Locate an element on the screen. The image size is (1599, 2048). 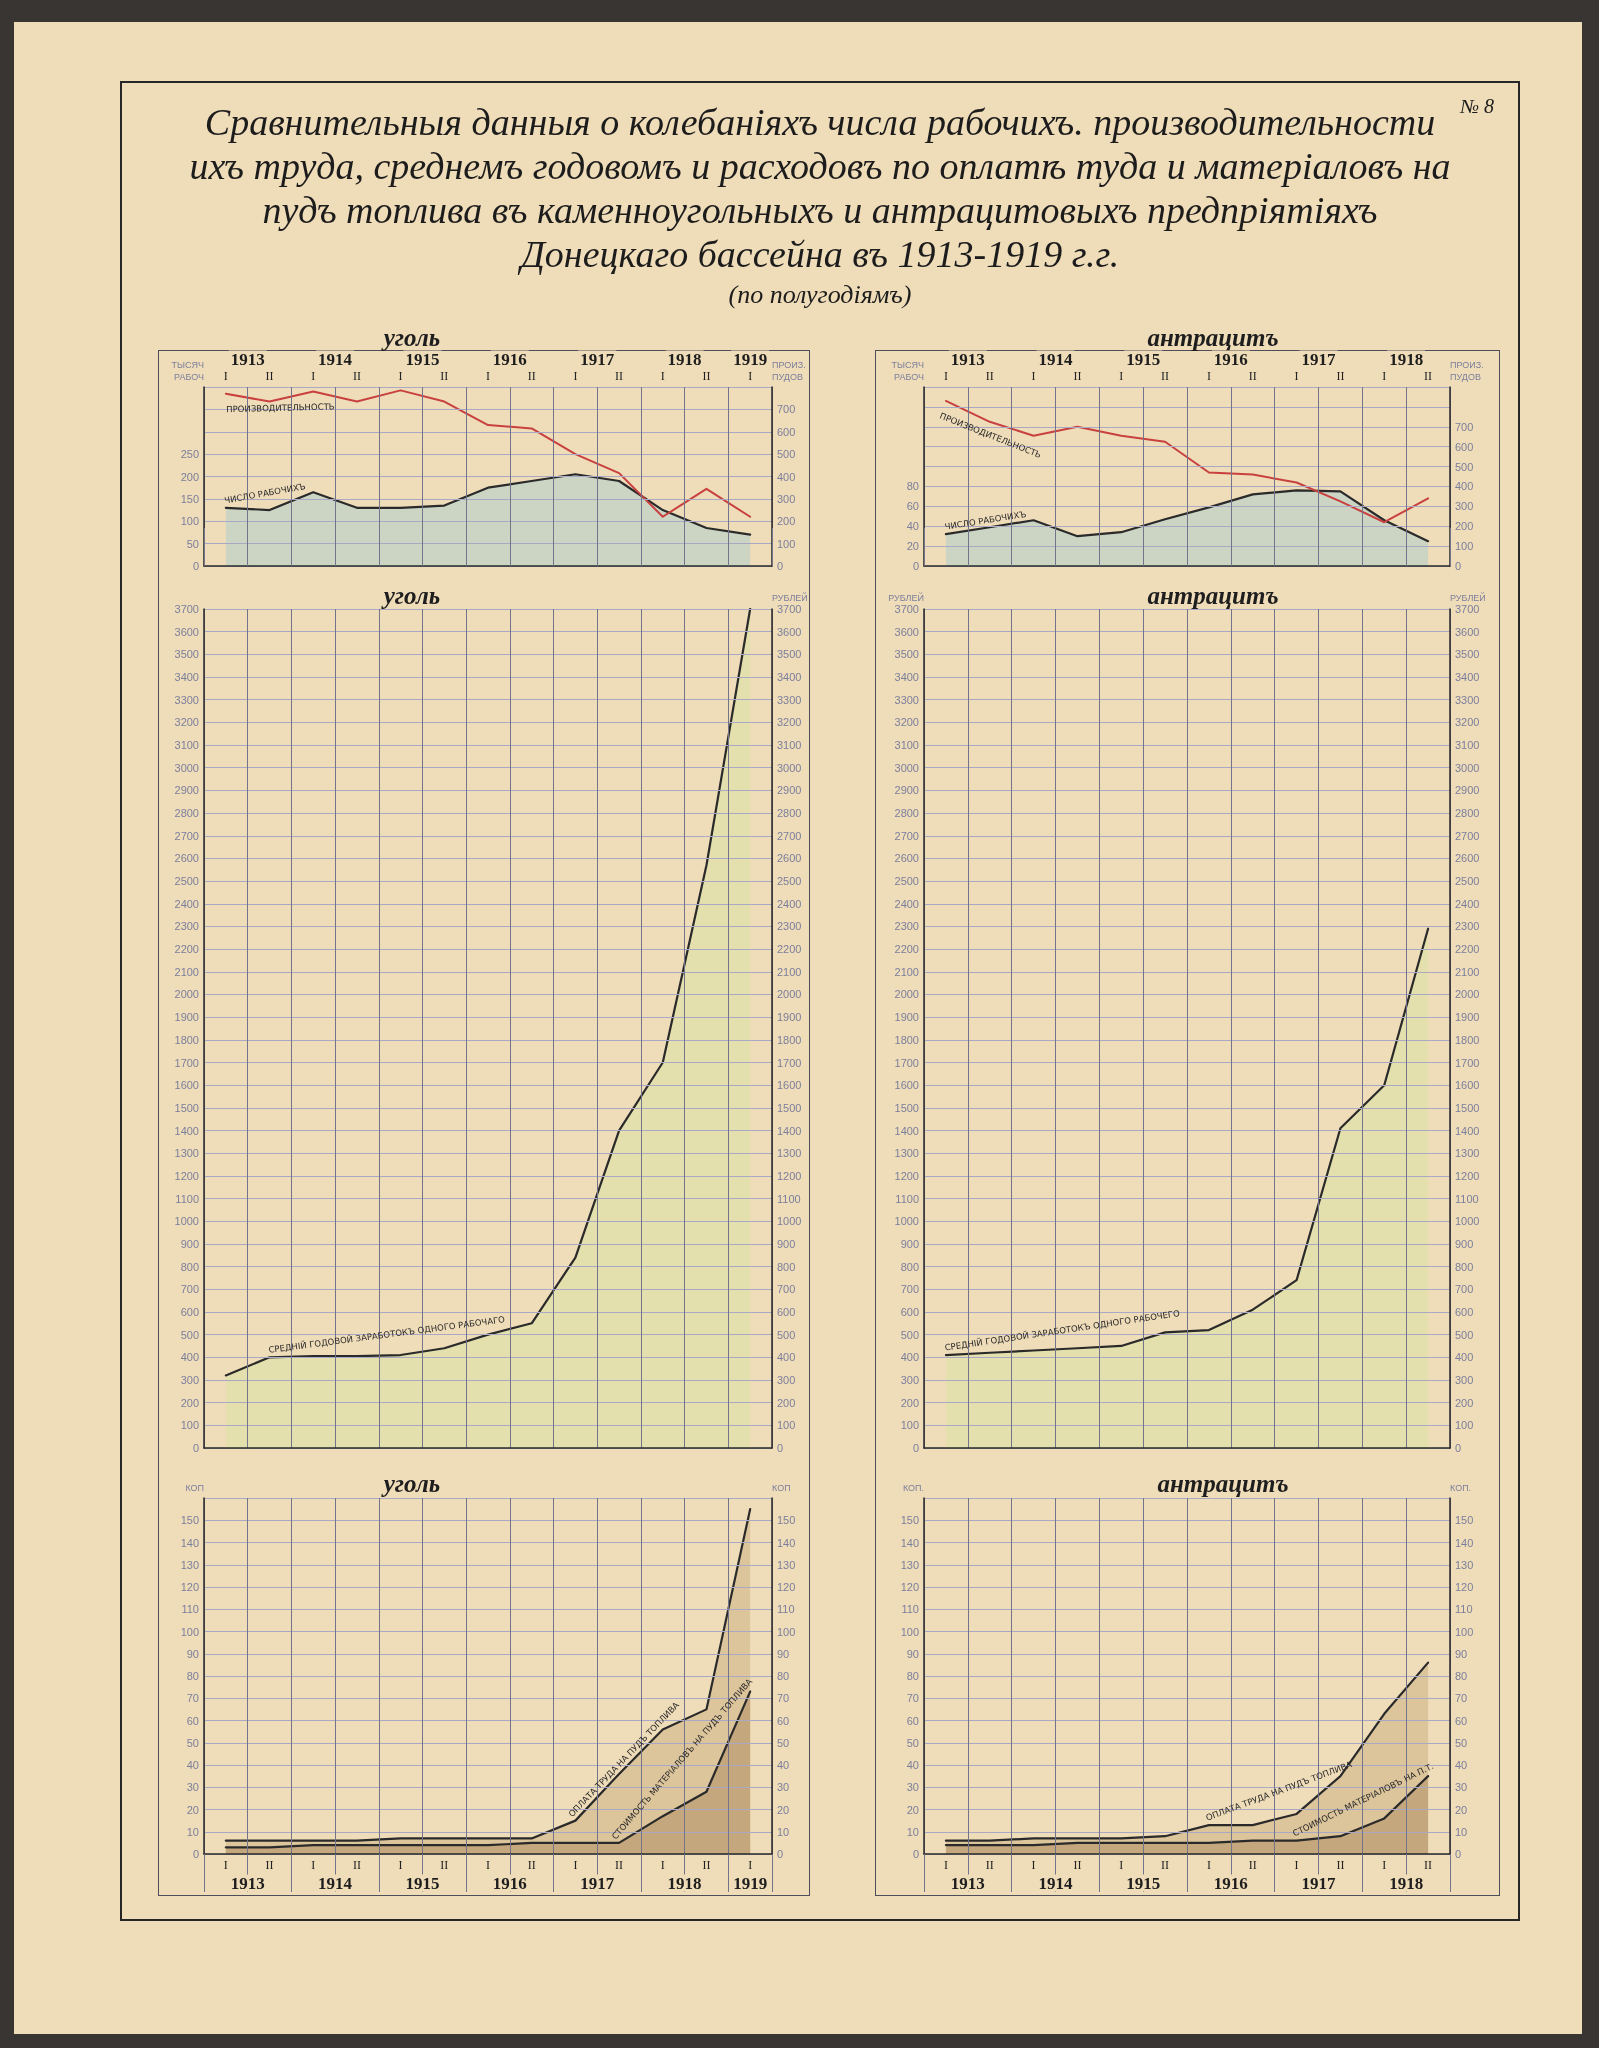
y2-tick-label: 1100 is located at coordinates (789, 1198).